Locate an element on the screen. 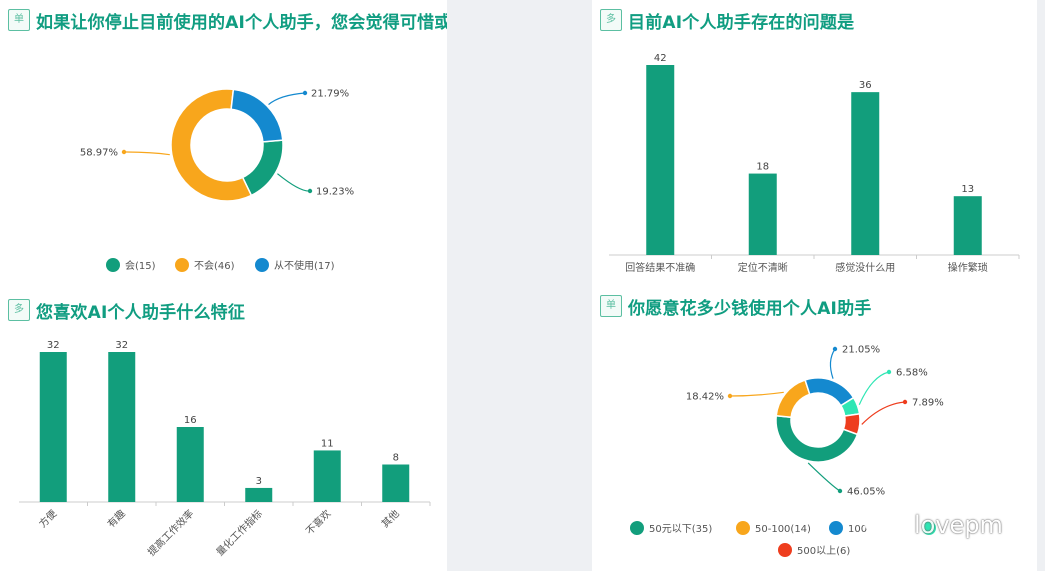 This screenshot has height=571, width=1045. bar-value-label: 3 is located at coordinates (259, 481).